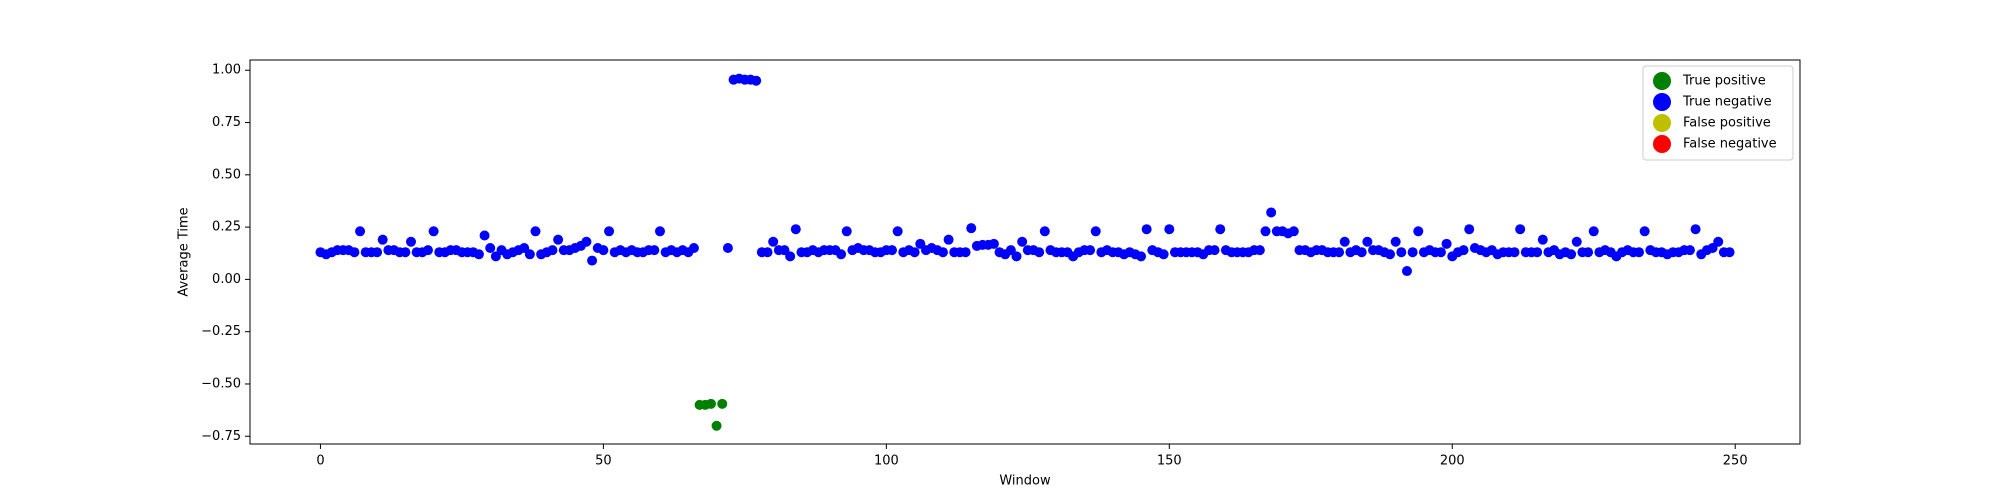 The image size is (2000, 500). I want to click on x-axis-label: Window, so click(1025, 481).